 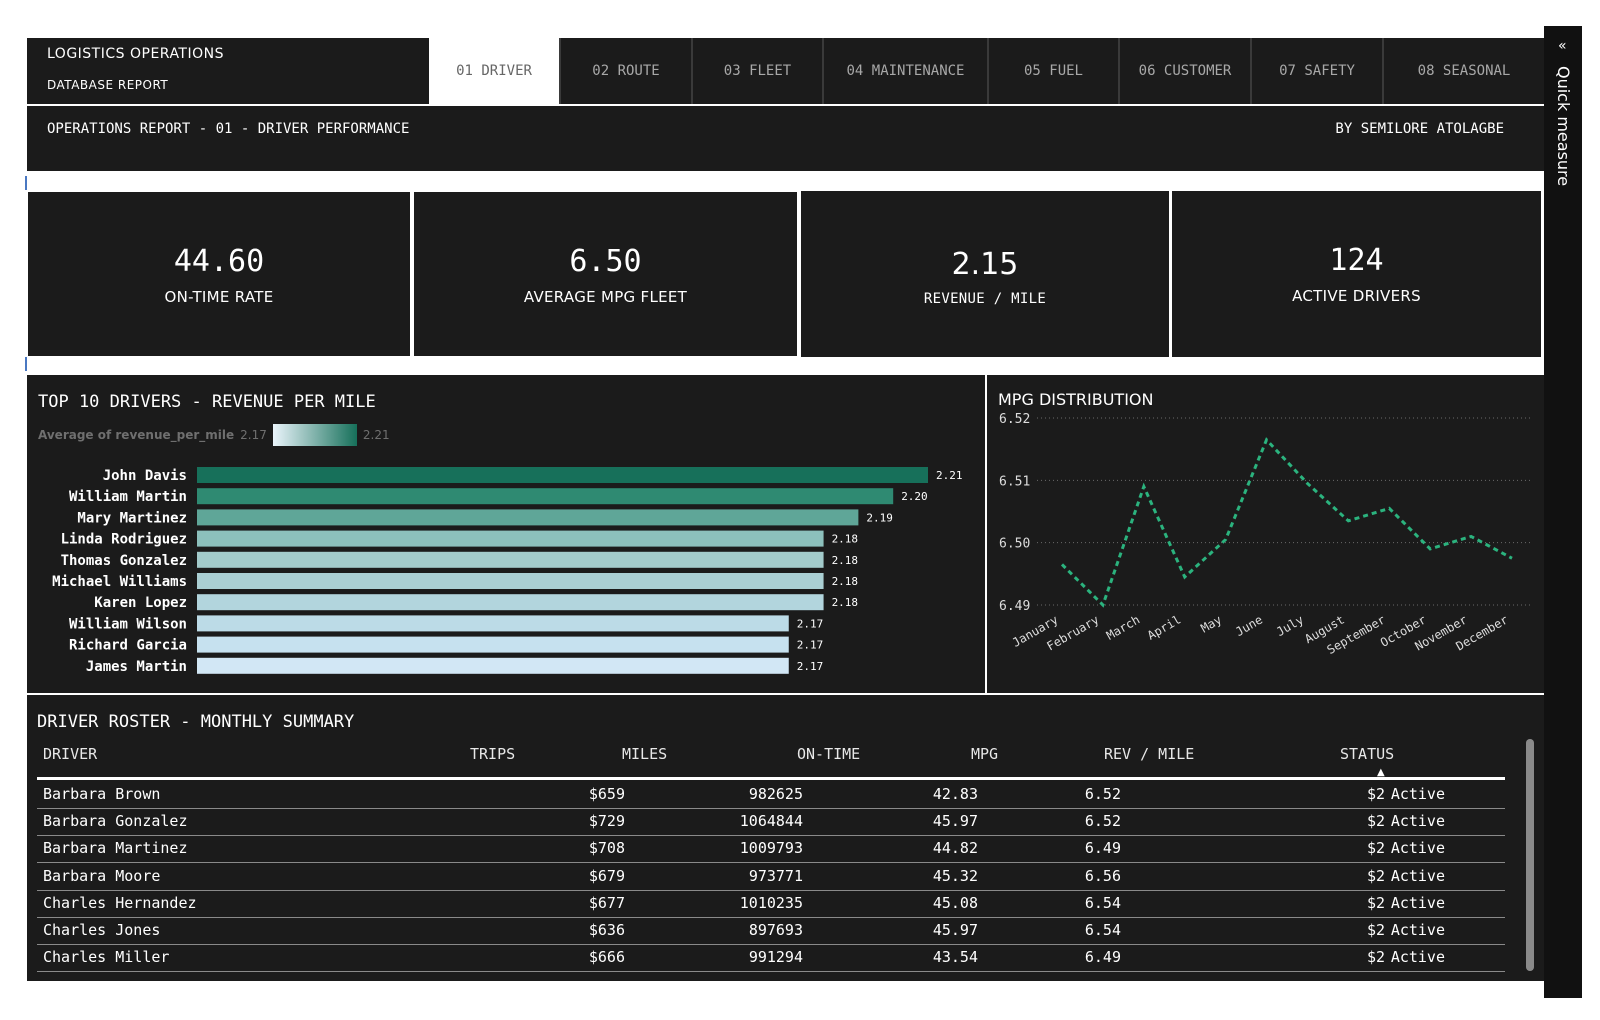 I want to click on kpi-label: REVENUE / MILE, so click(x=985, y=299).